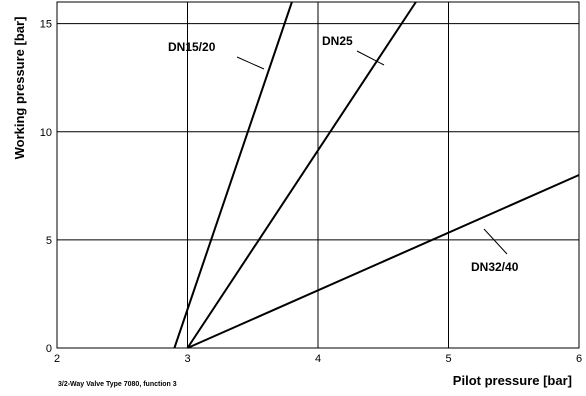  What do you see at coordinates (187, 359) in the screenshot?
I see `x-tick-label: 3` at bounding box center [187, 359].